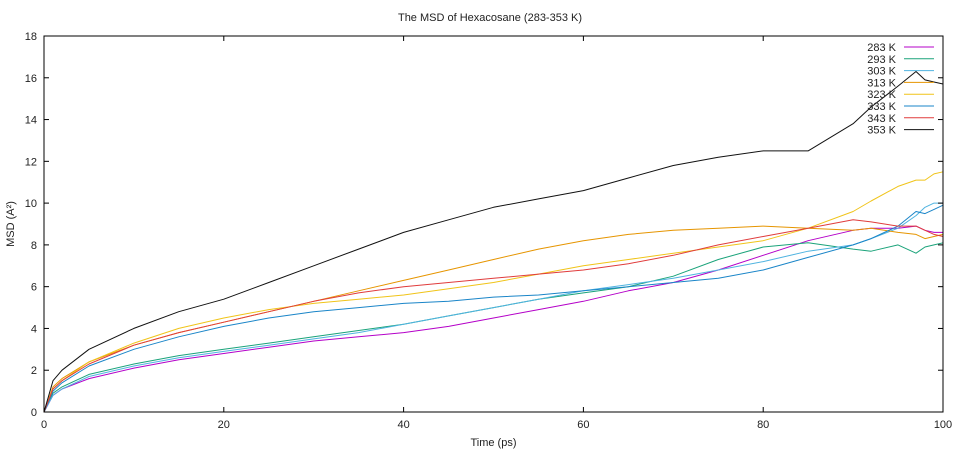 The image size is (960, 451). Describe the element at coordinates (31, 121) in the screenshot. I see `y-tick-label: 14` at that location.